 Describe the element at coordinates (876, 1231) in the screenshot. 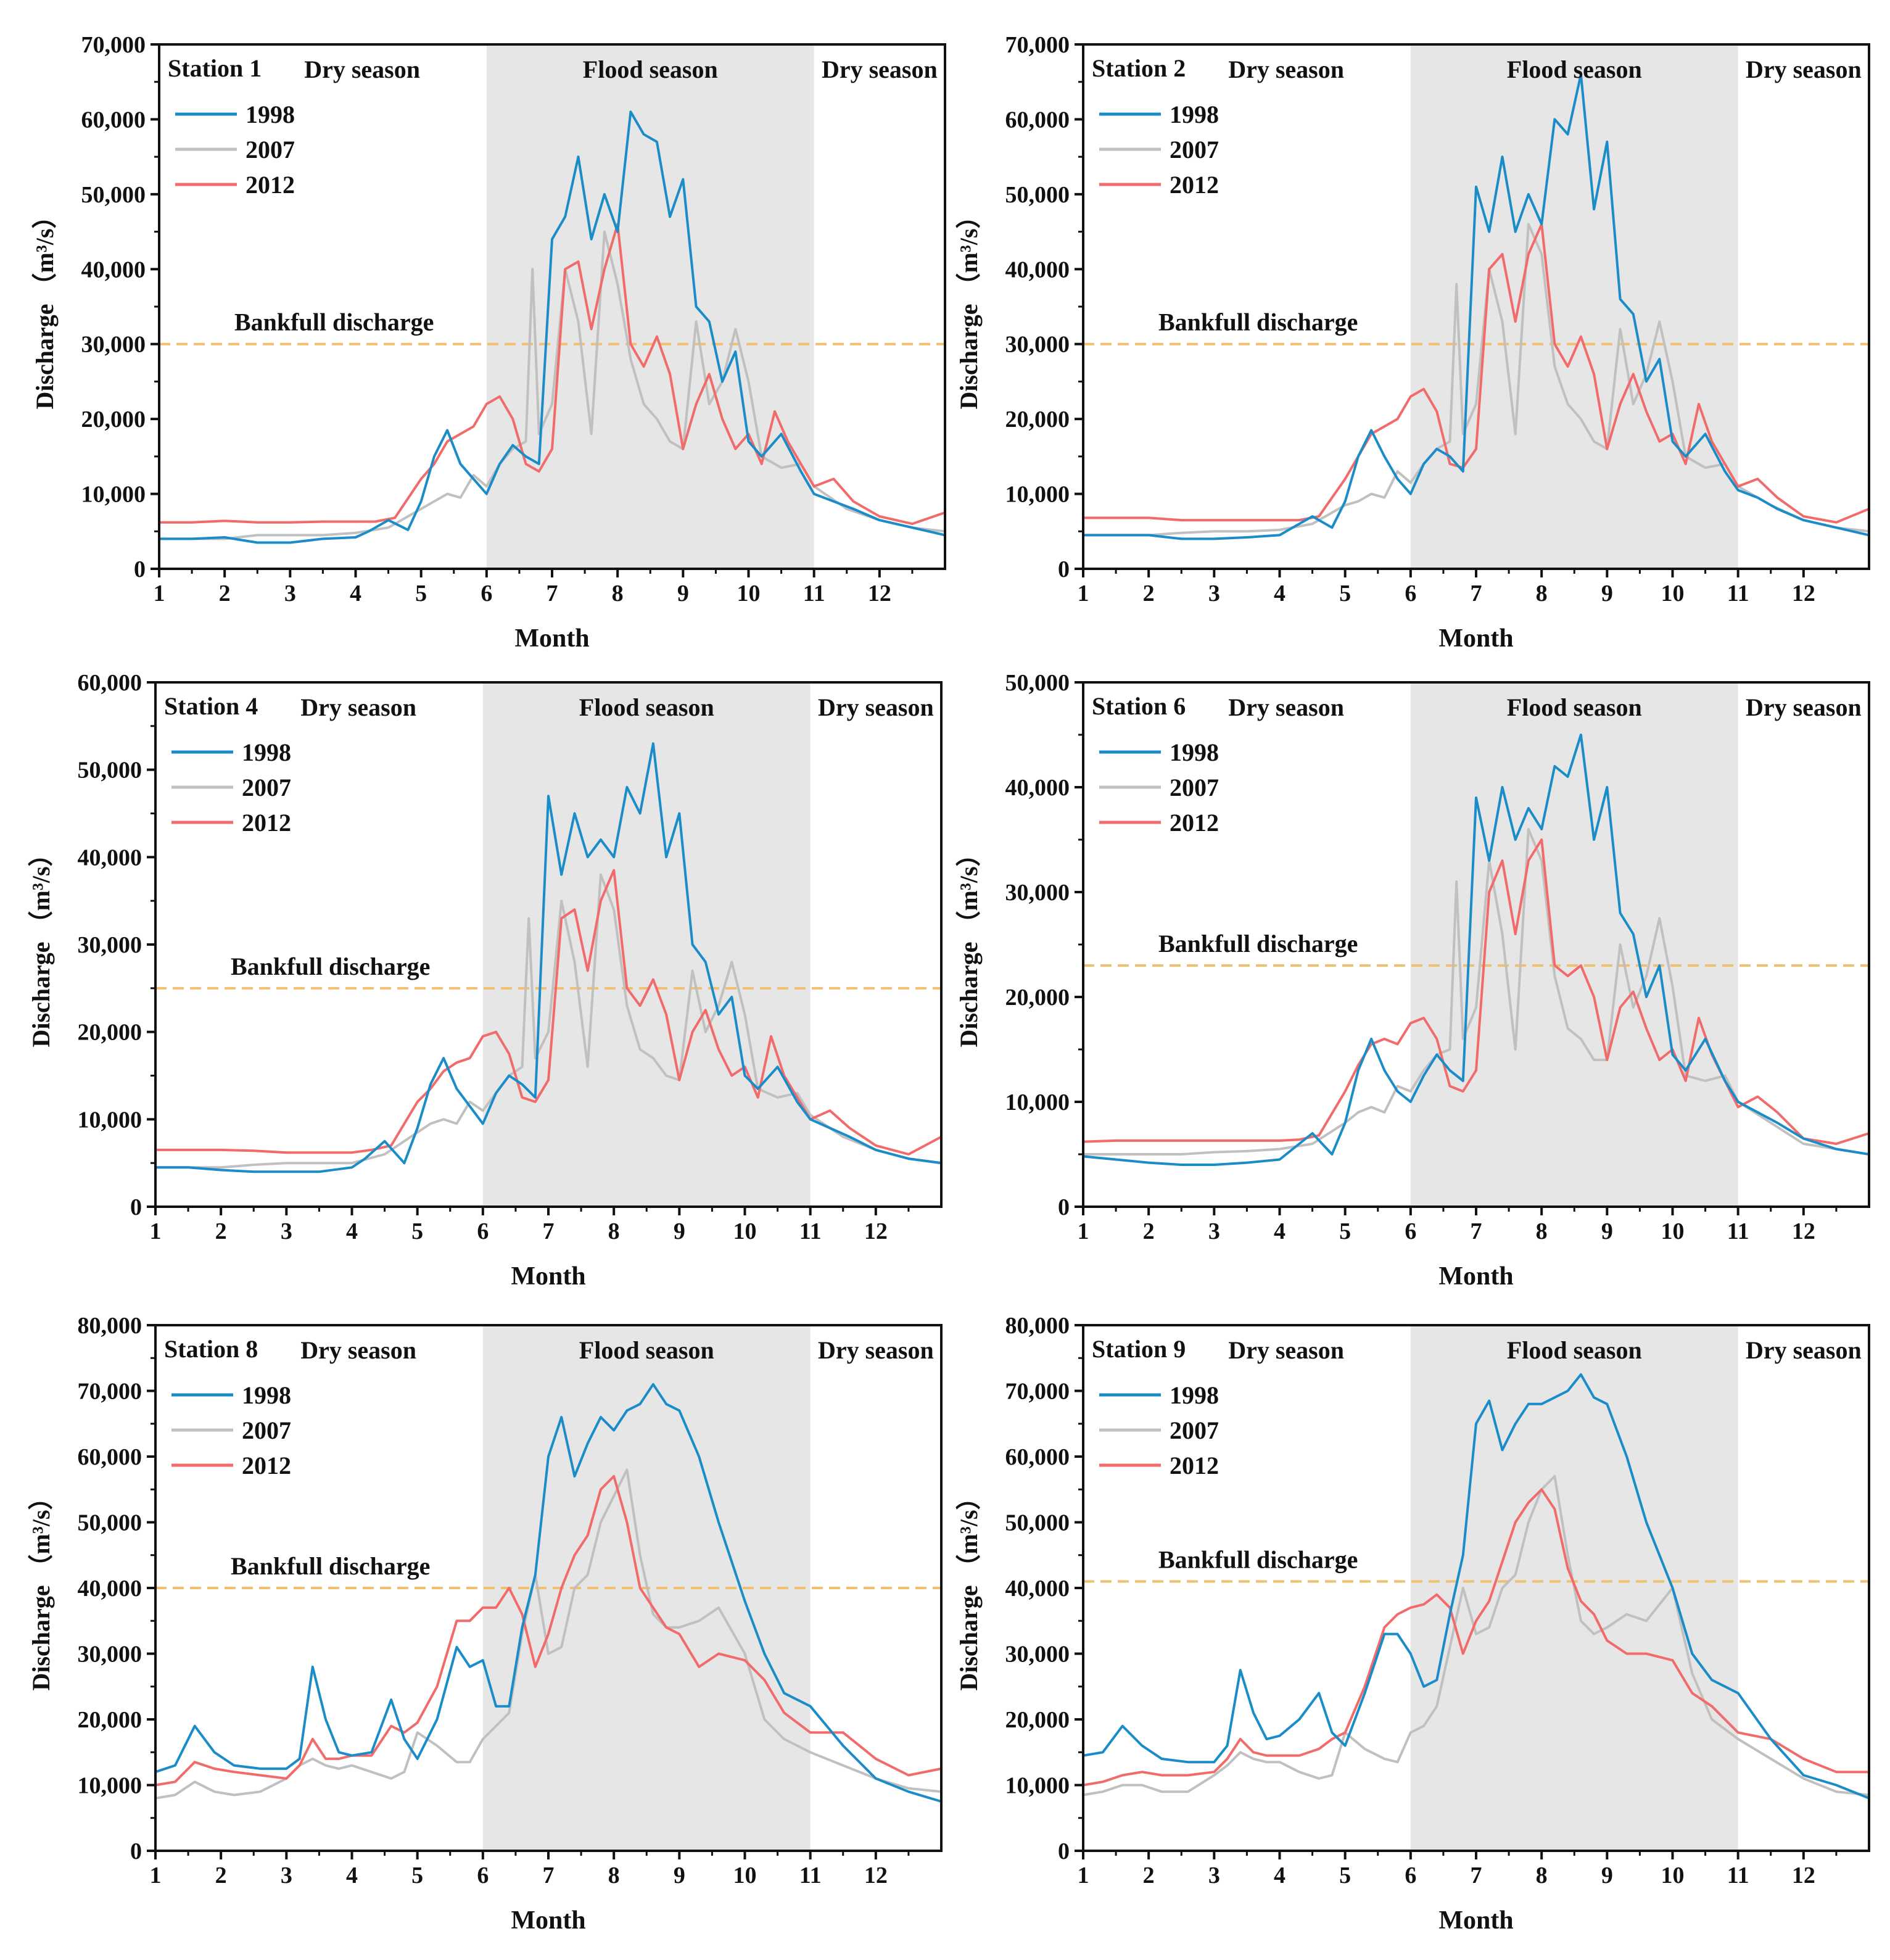

I see `x-tick-label: 12` at that location.